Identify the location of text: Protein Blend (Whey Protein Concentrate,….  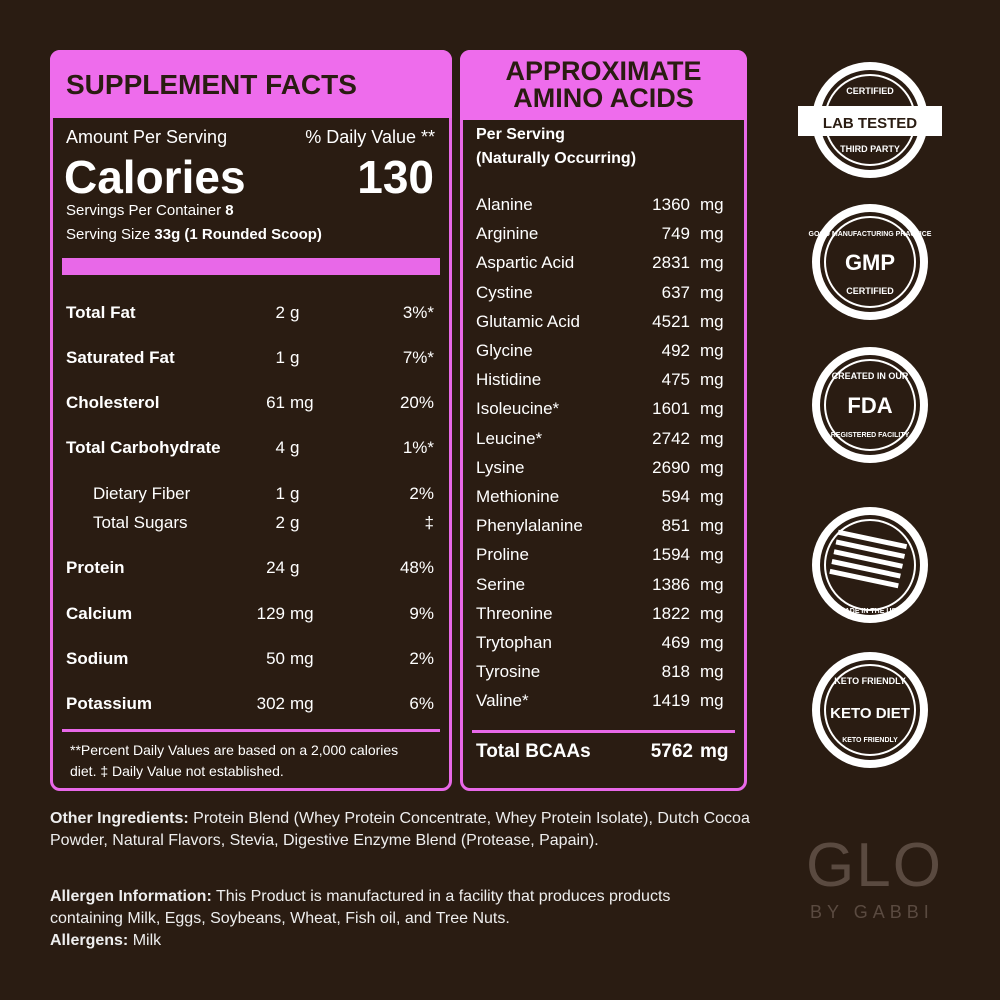
(400, 829).